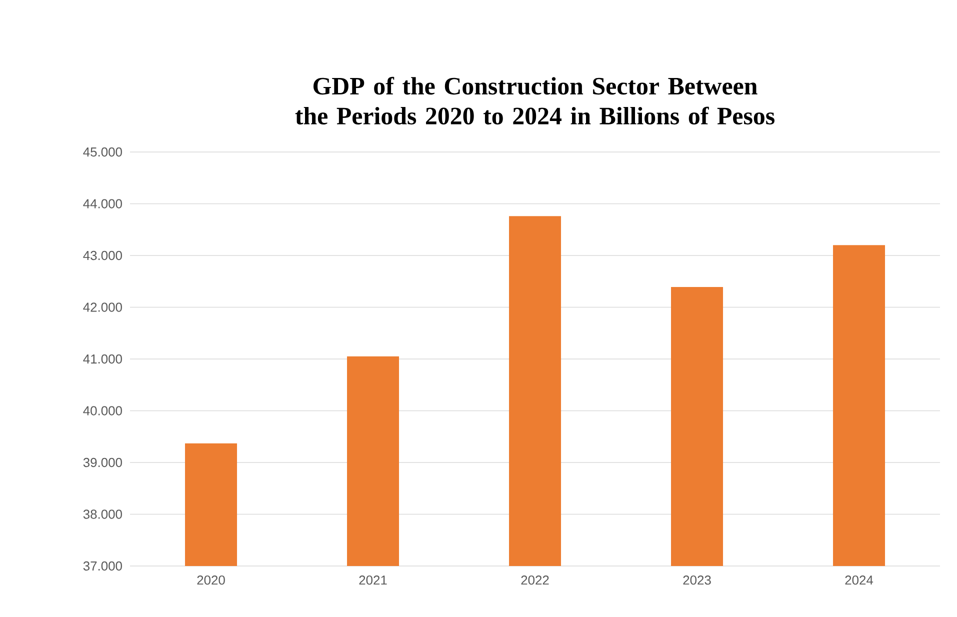 The height and width of the screenshot is (617, 957). What do you see at coordinates (102, 203) in the screenshot?
I see `y-tick-label: 44.000` at bounding box center [102, 203].